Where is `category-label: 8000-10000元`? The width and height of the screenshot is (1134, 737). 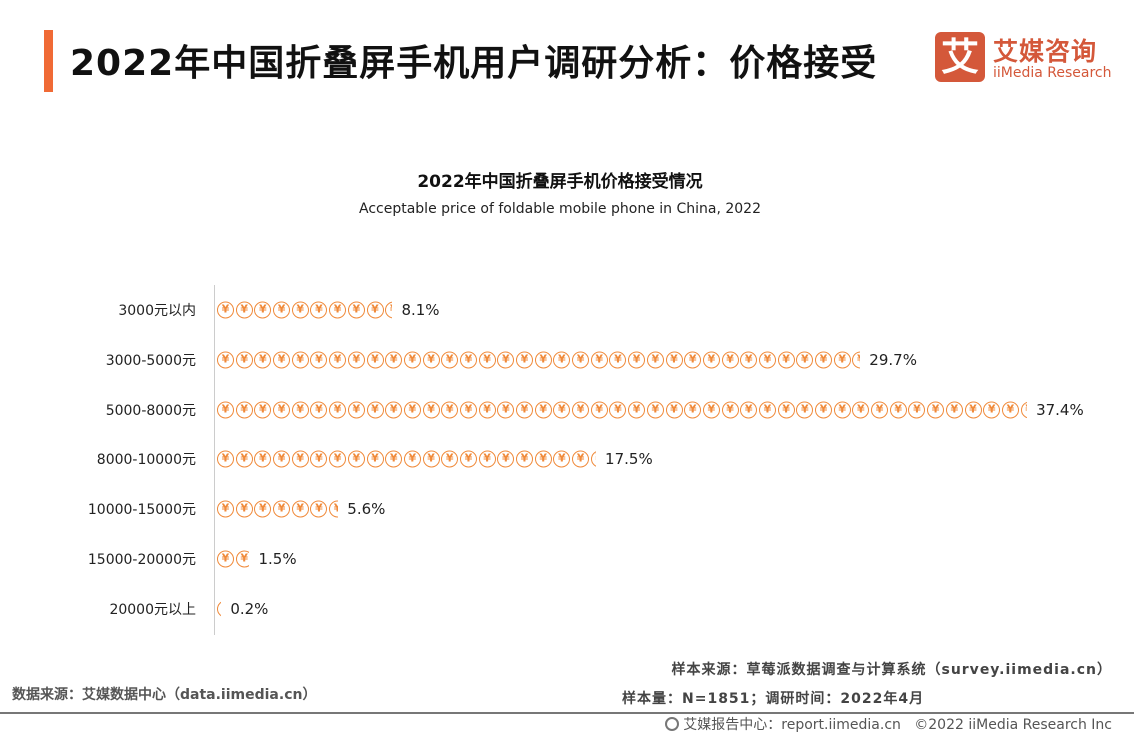
category-label: 8000-10000元 is located at coordinates (146, 460).